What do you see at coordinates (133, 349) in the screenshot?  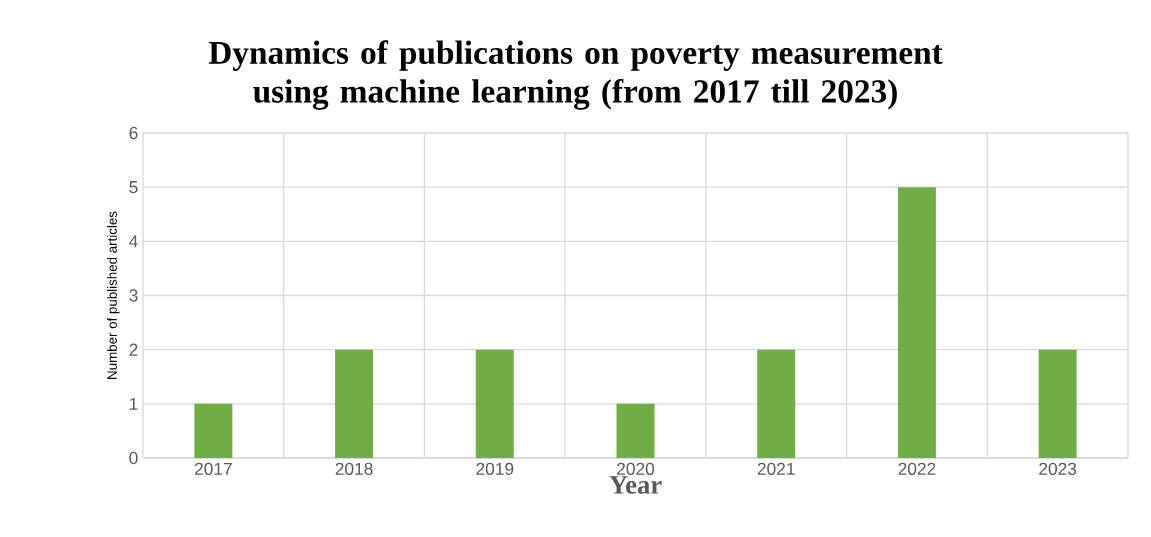 I see `y-tick-label: 2` at bounding box center [133, 349].